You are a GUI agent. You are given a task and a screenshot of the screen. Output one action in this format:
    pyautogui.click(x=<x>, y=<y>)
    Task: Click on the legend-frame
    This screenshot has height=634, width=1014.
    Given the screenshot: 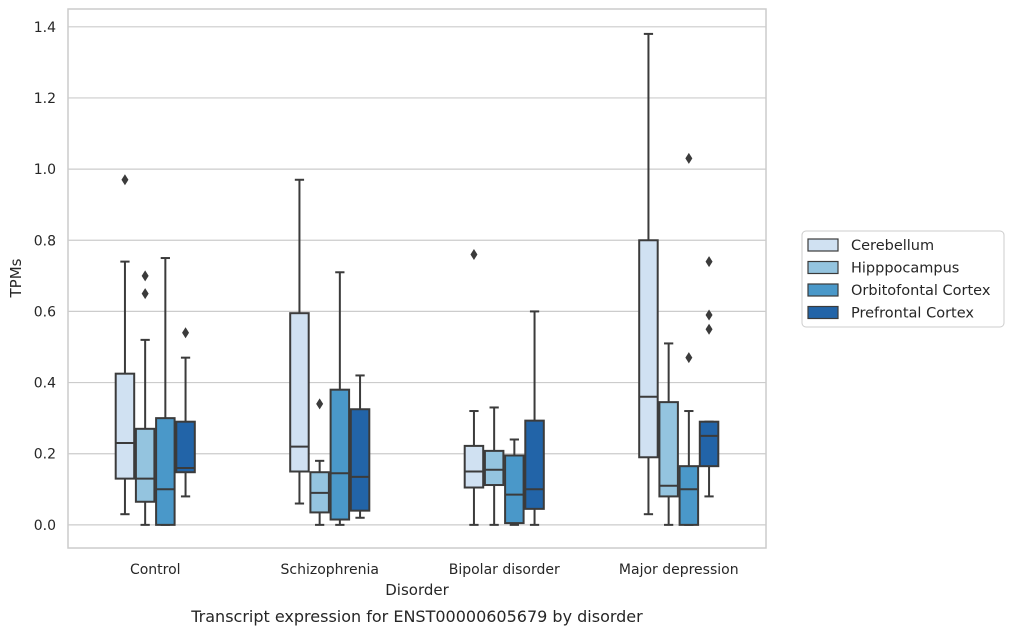 What is the action you would take?
    pyautogui.click(x=903, y=279)
    